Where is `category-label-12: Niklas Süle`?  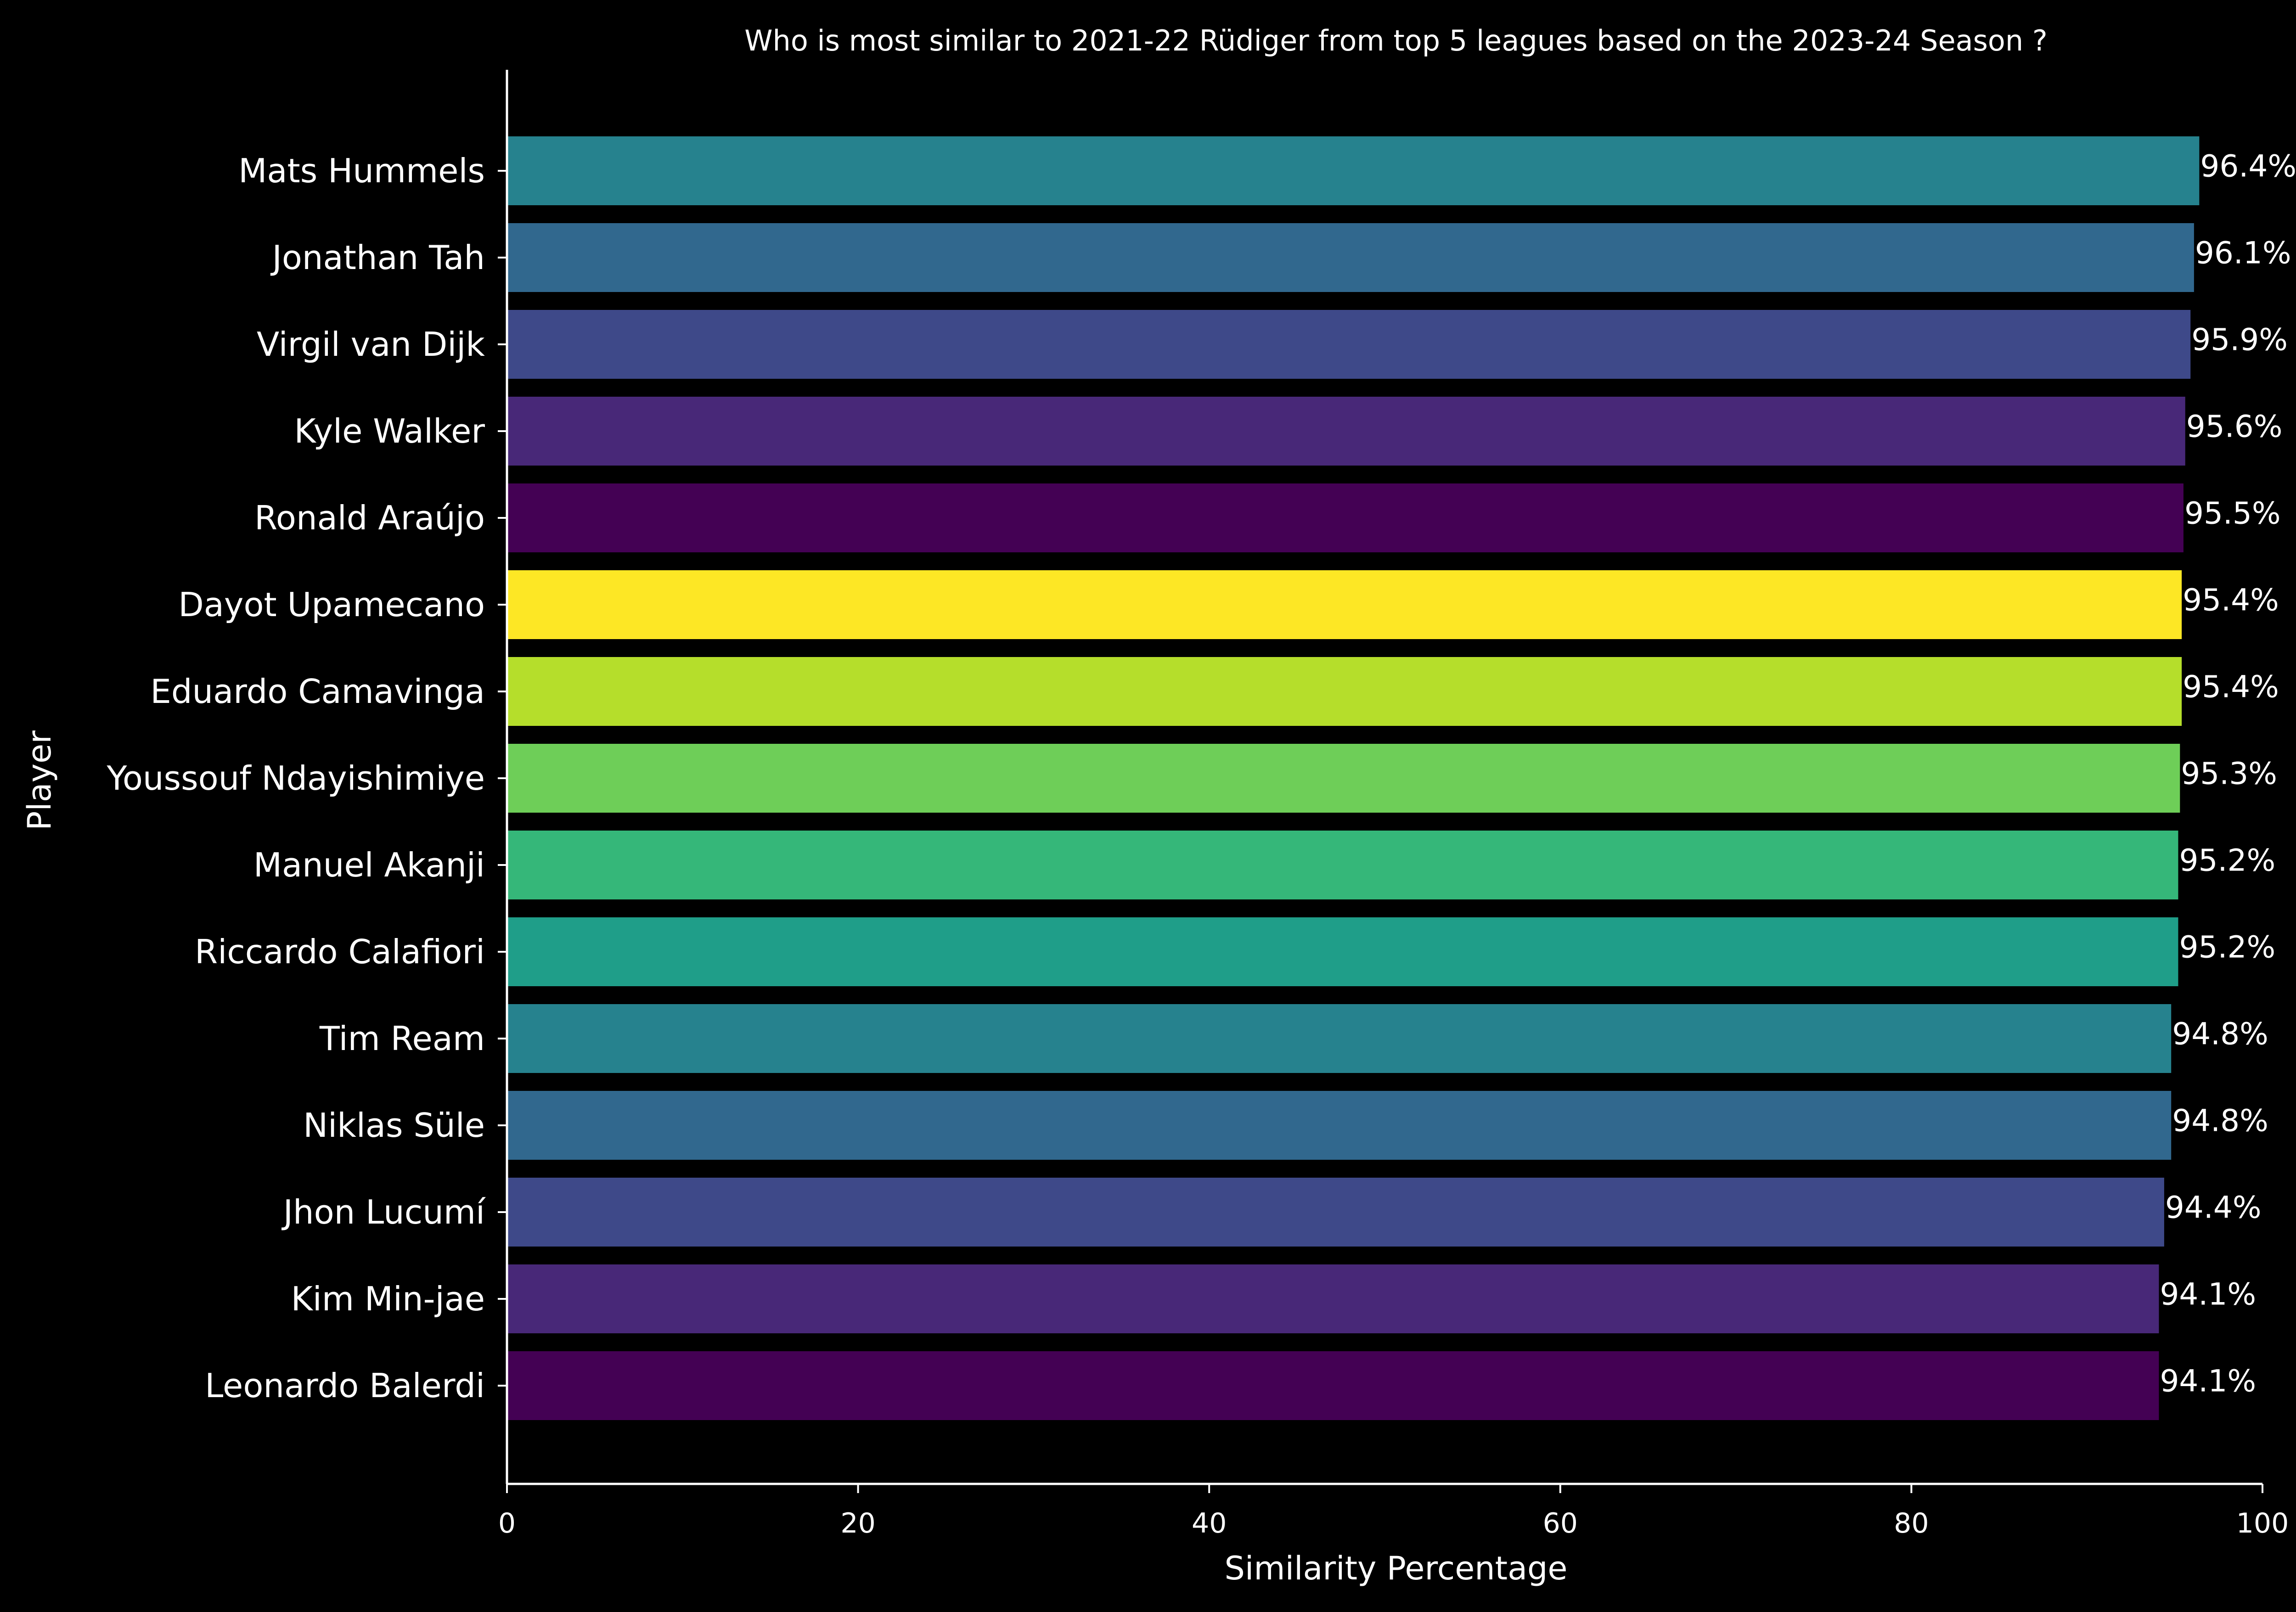 category-label-12: Niklas Süle is located at coordinates (394, 1125).